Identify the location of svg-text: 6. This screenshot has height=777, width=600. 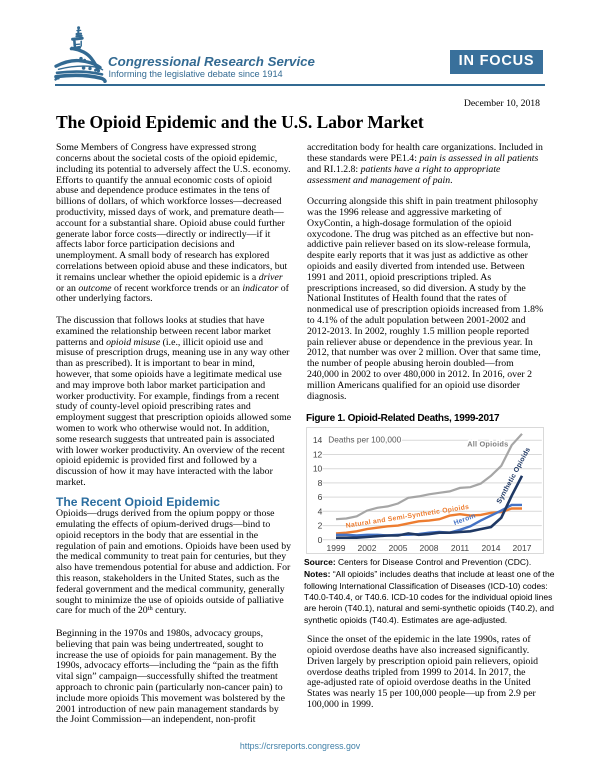
(320, 497).